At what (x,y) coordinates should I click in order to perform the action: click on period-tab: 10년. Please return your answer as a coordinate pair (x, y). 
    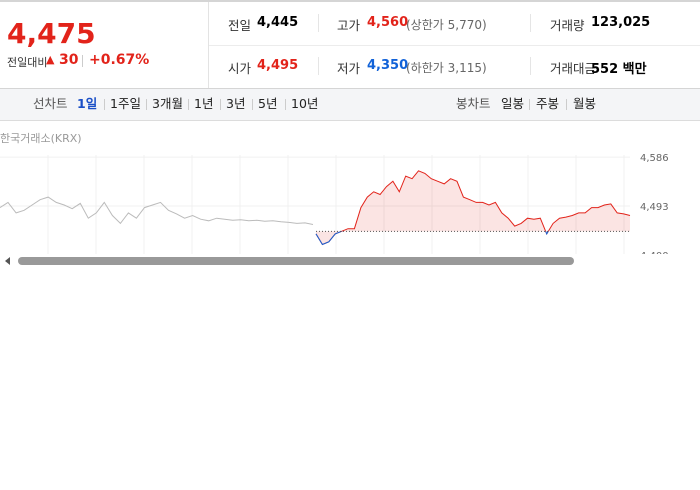
    Looking at the image, I should click on (305, 103).